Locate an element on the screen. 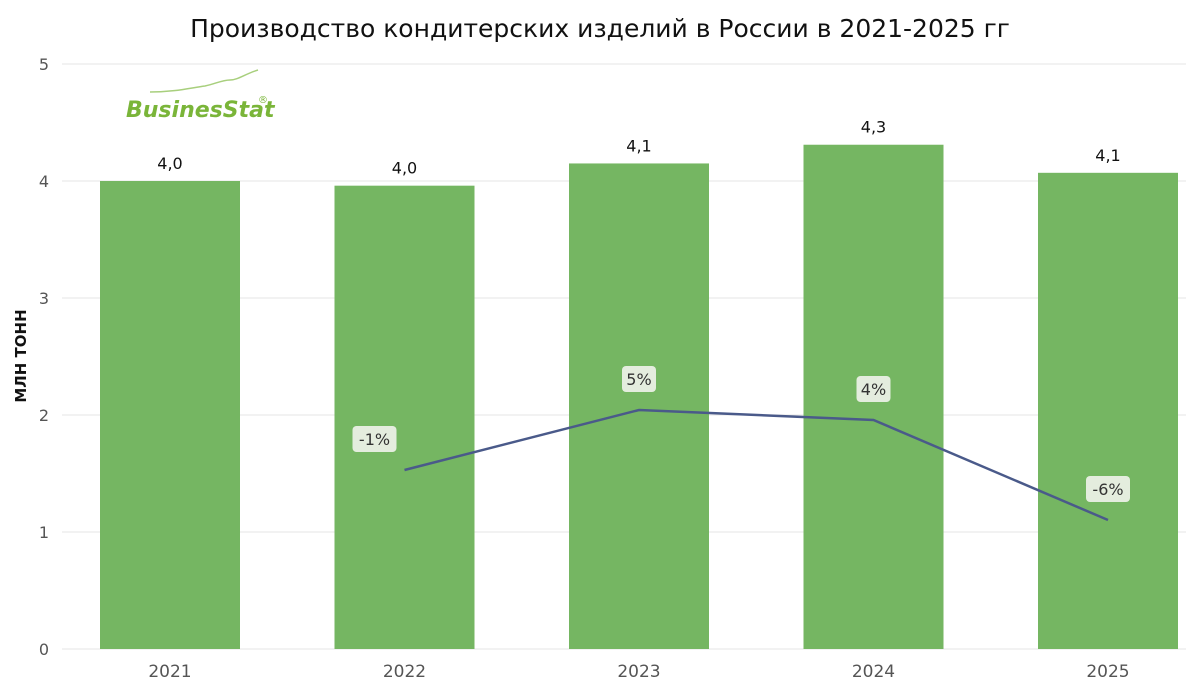 The height and width of the screenshot is (683, 1200). x-tick-label: 2025 is located at coordinates (1107, 672).